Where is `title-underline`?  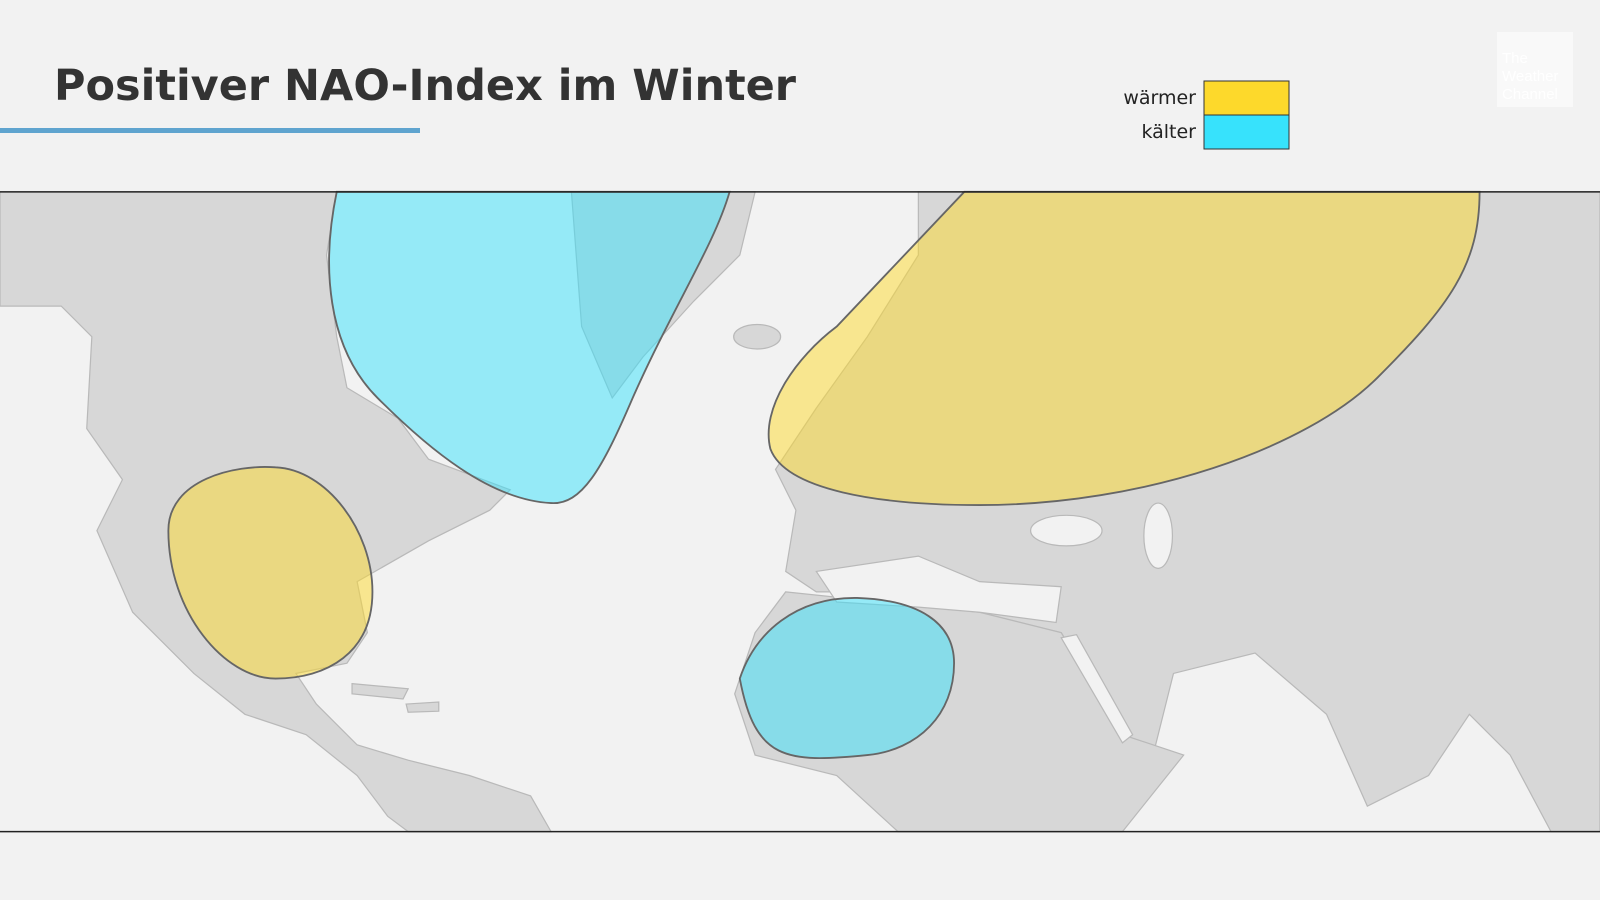
title-underline is located at coordinates (210, 130).